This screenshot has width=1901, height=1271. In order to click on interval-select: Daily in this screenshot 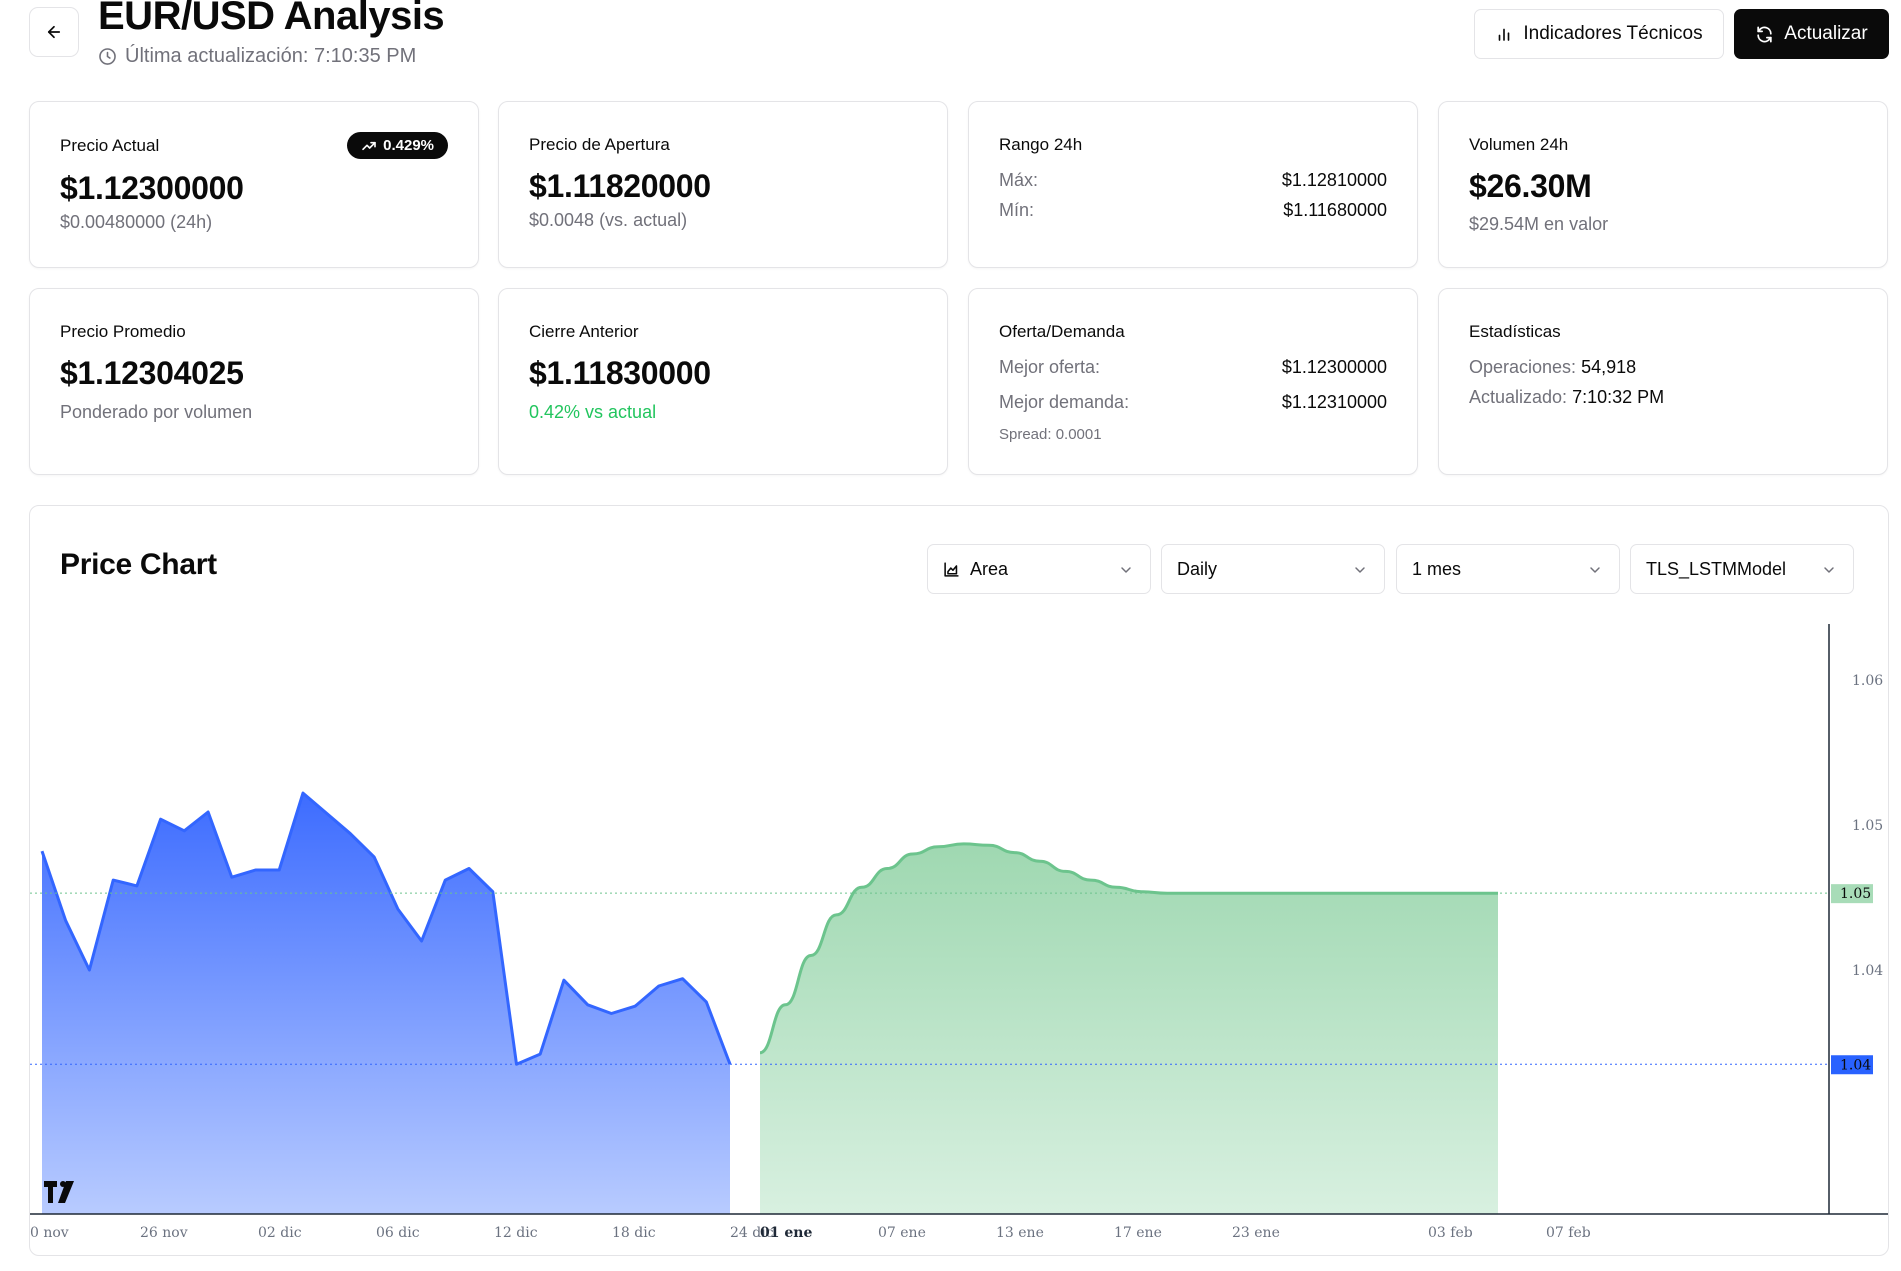, I will do `click(1273, 569)`.